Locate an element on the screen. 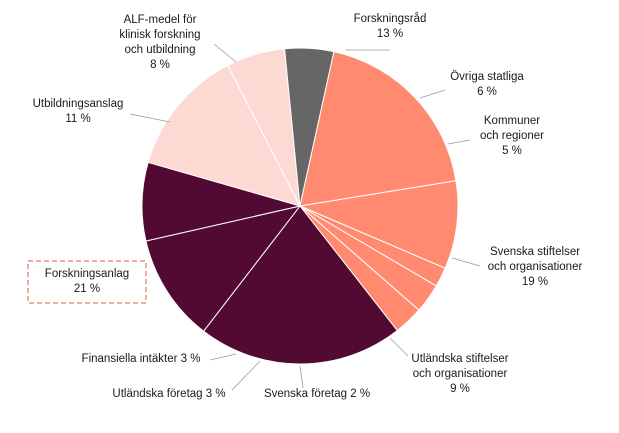 The image size is (619, 433). pie-slice-forskningsråd is located at coordinates (224, 135).